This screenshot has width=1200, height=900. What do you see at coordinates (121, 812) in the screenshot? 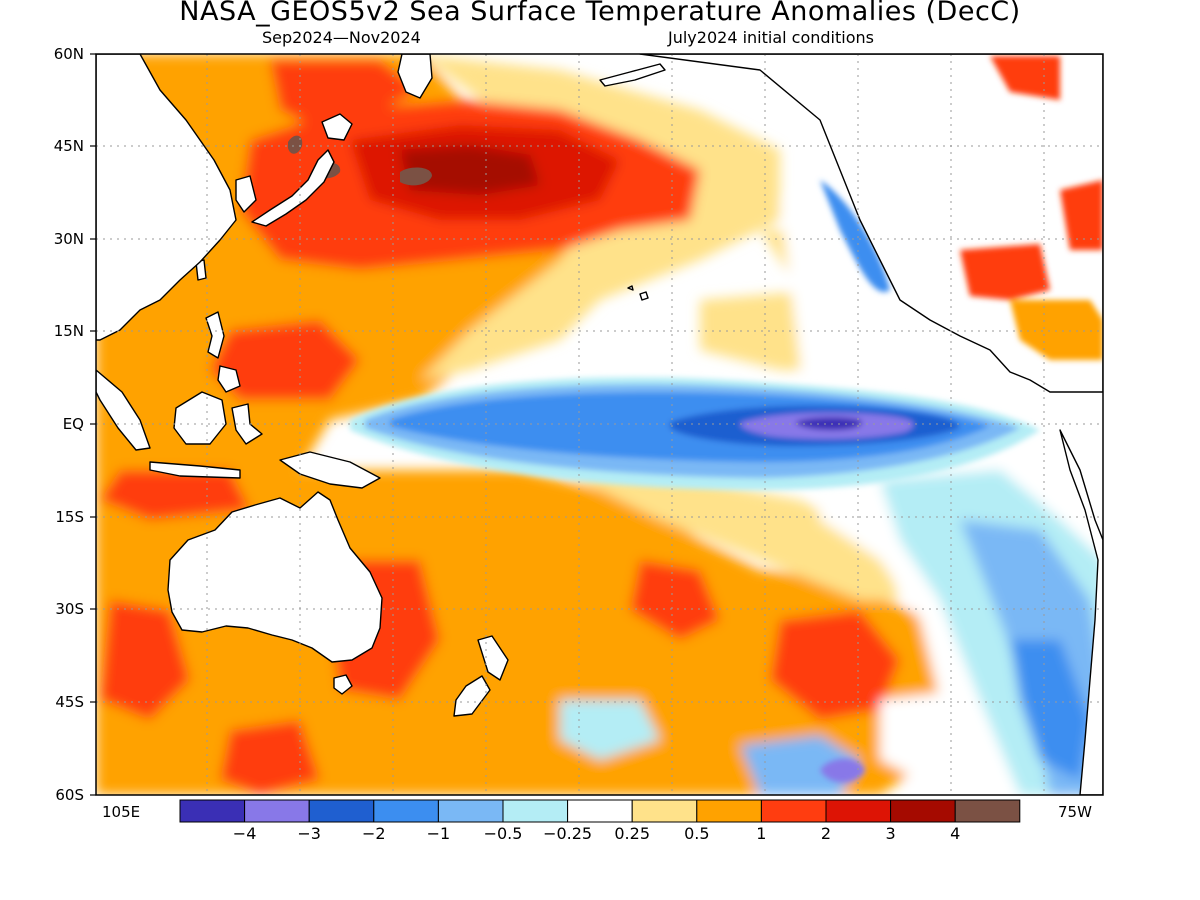
I see `lon-label-left: 105E` at bounding box center [121, 812].